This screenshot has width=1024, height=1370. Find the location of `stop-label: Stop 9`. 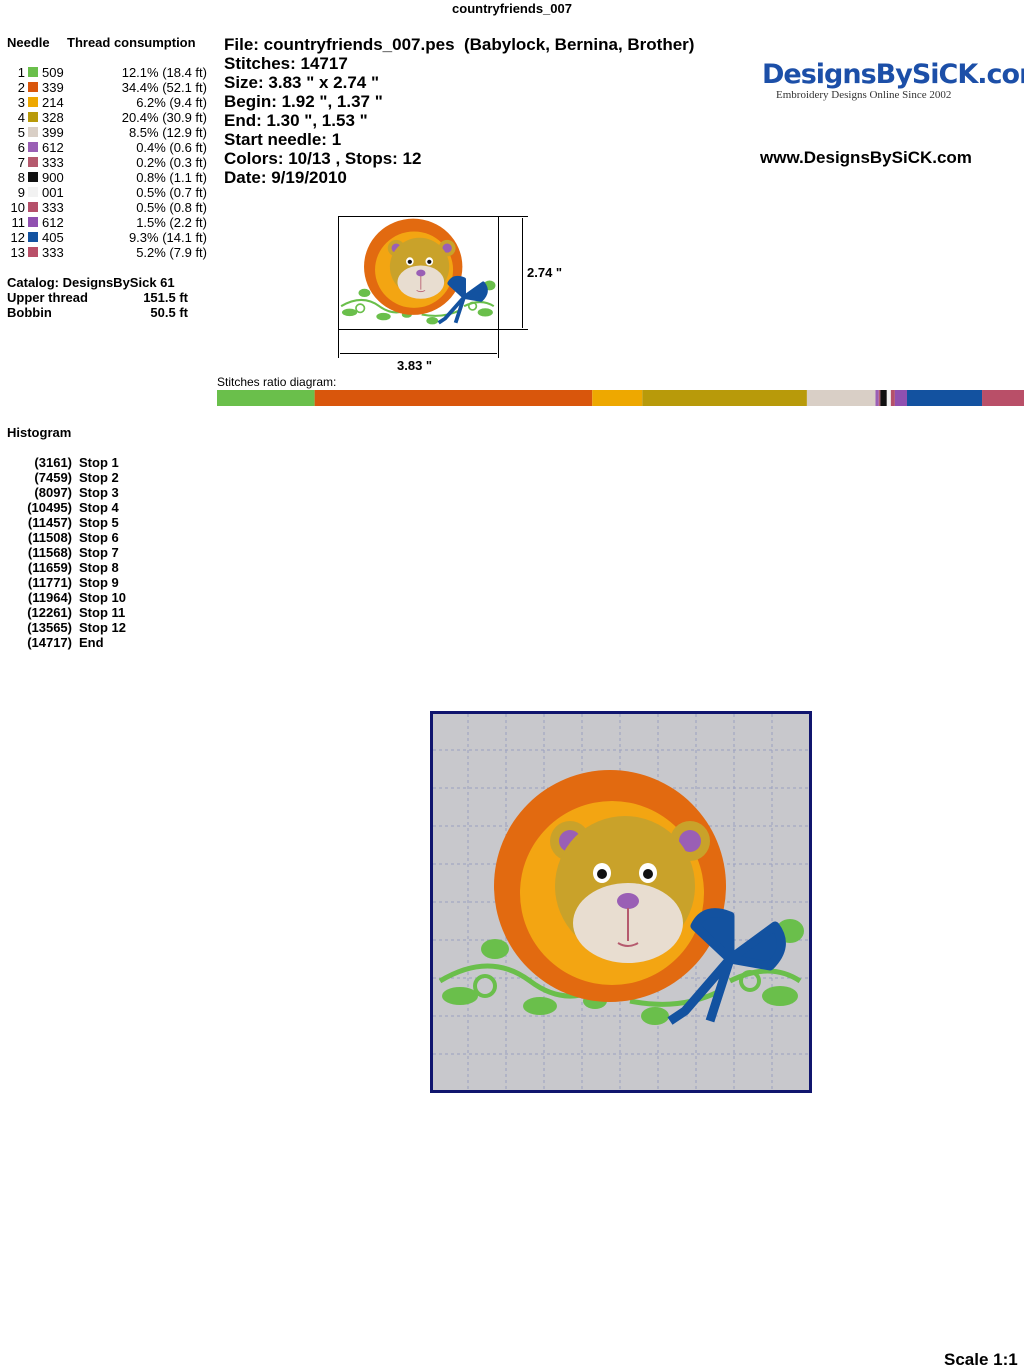

stop-label: Stop 9 is located at coordinates (99, 582).